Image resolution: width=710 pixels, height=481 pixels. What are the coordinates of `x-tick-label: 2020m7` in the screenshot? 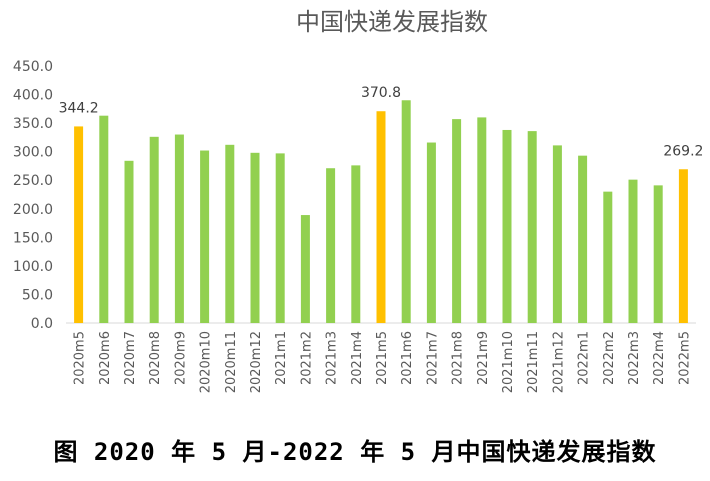 It's located at (130, 358).